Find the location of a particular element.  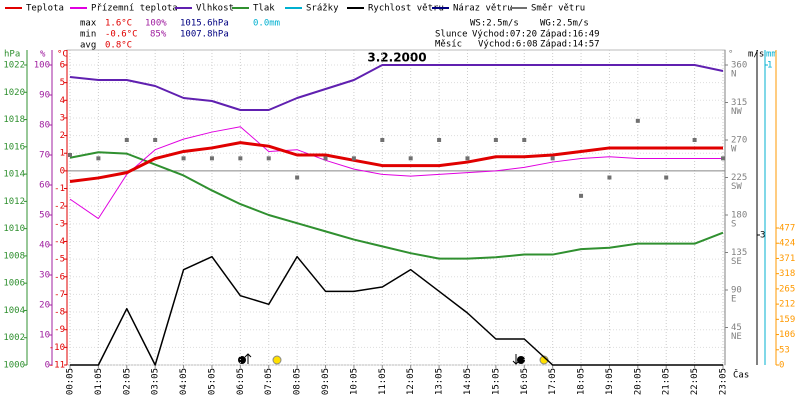

x-tick-label: 00:05 is located at coordinates (71, 381).